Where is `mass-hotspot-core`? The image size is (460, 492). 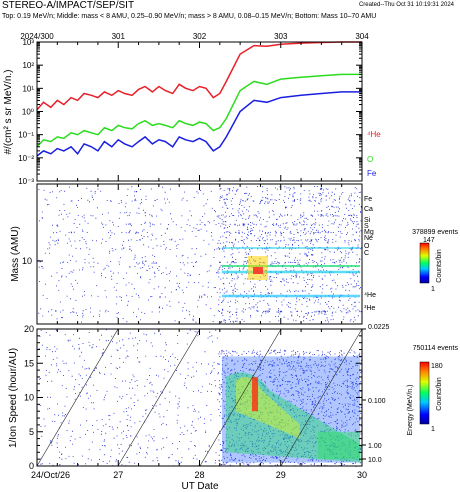 mass-hotspot-core is located at coordinates (258, 270).